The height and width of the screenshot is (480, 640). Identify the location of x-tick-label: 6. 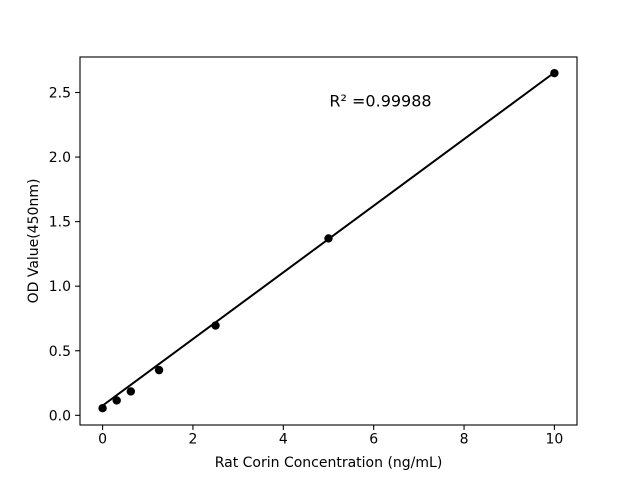
(373, 440).